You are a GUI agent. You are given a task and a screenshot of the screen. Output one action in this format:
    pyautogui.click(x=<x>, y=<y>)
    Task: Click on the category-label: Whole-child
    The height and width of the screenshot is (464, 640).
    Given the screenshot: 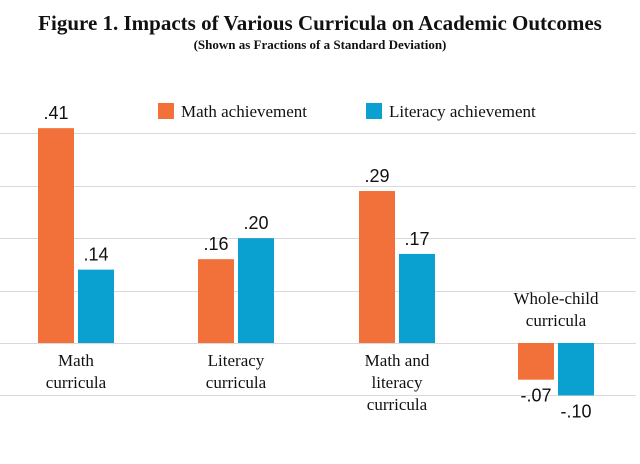 What is the action you would take?
    pyautogui.click(x=556, y=298)
    